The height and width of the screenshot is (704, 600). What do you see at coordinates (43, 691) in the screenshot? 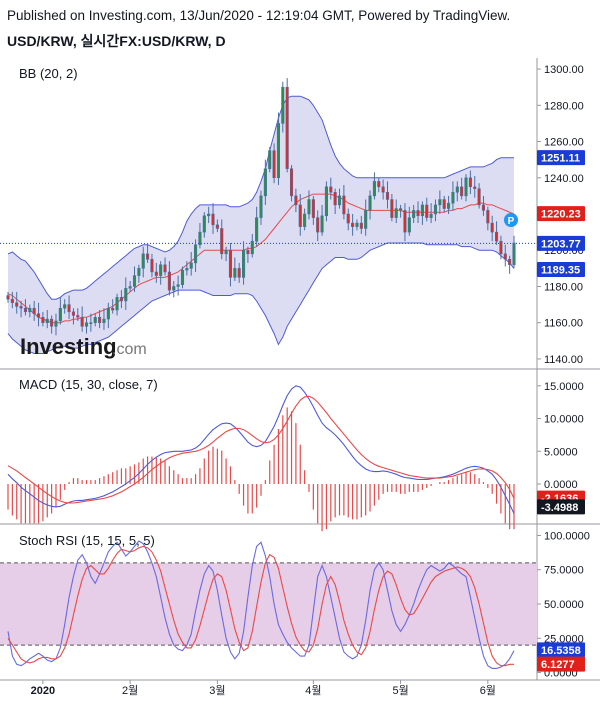
I see `x-tick-label: 2020` at bounding box center [43, 691].